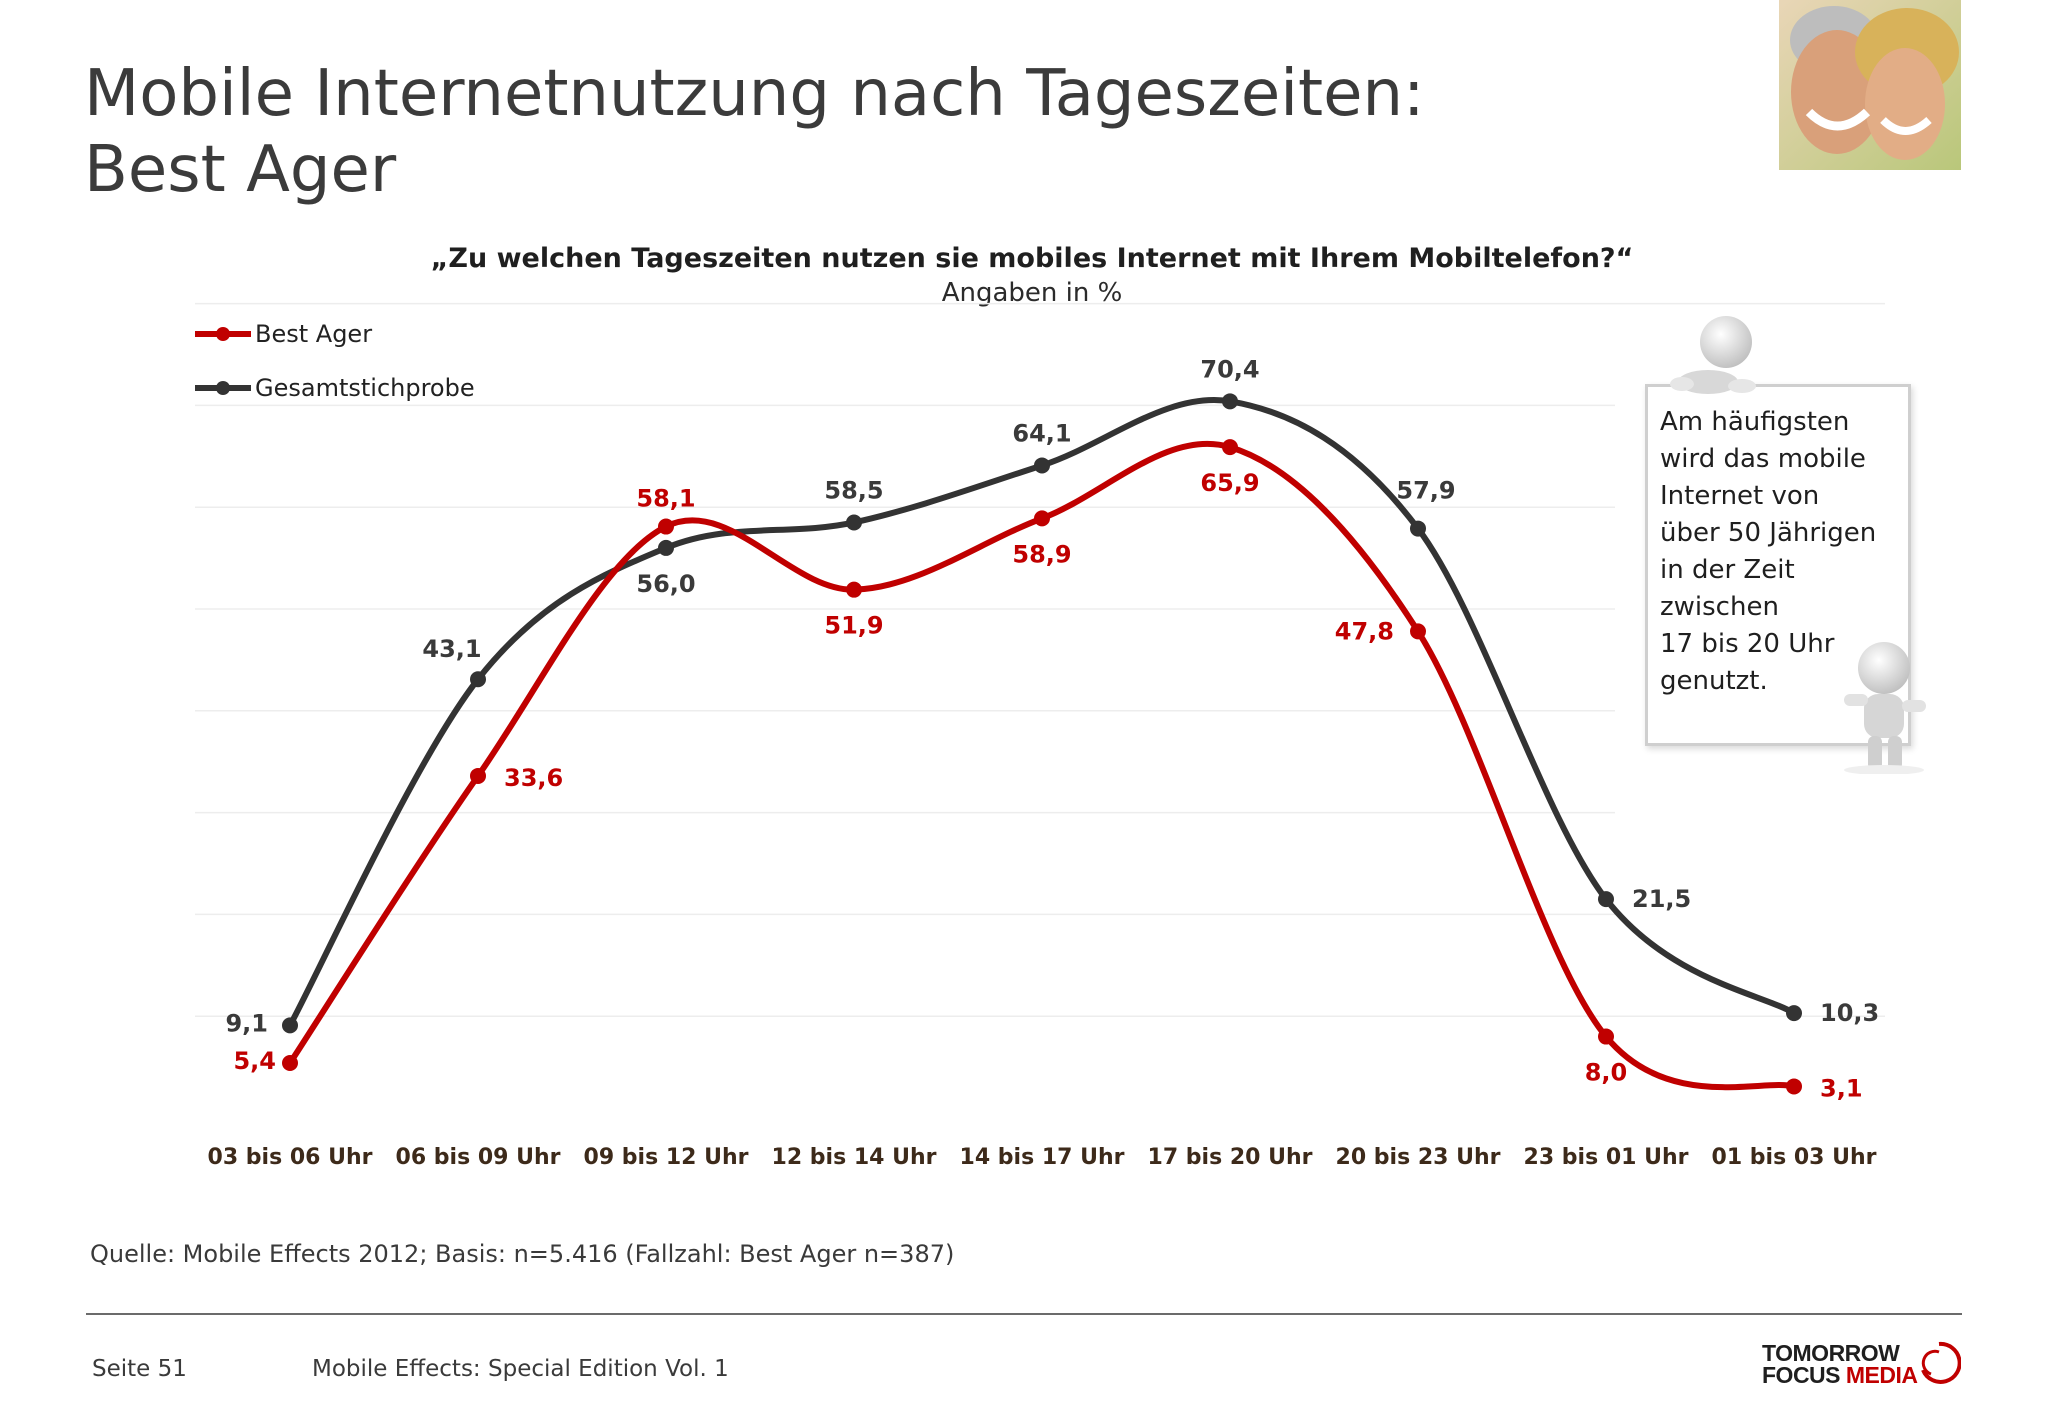 Image resolution: width=2048 pixels, height=1418 pixels. I want to click on logo-ring-icon, so click(1941, 1362).